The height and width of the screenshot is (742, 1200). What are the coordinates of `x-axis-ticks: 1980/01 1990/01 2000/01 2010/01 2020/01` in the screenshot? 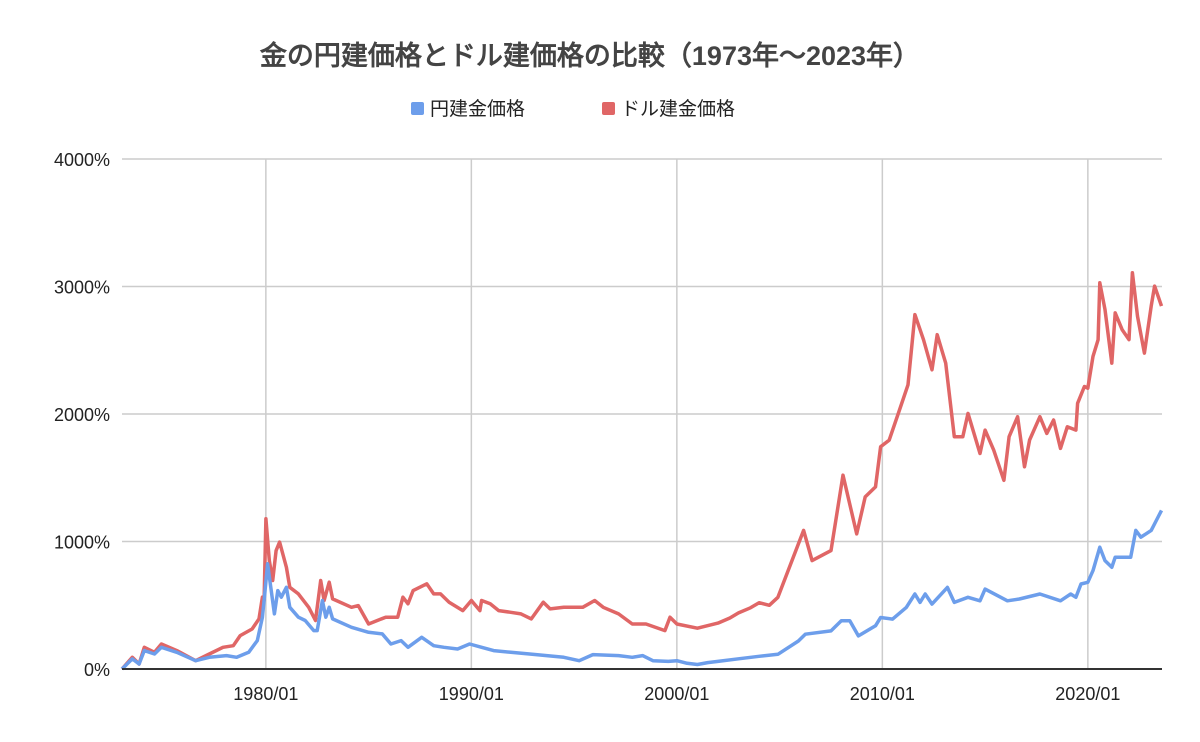 It's located at (676, 694).